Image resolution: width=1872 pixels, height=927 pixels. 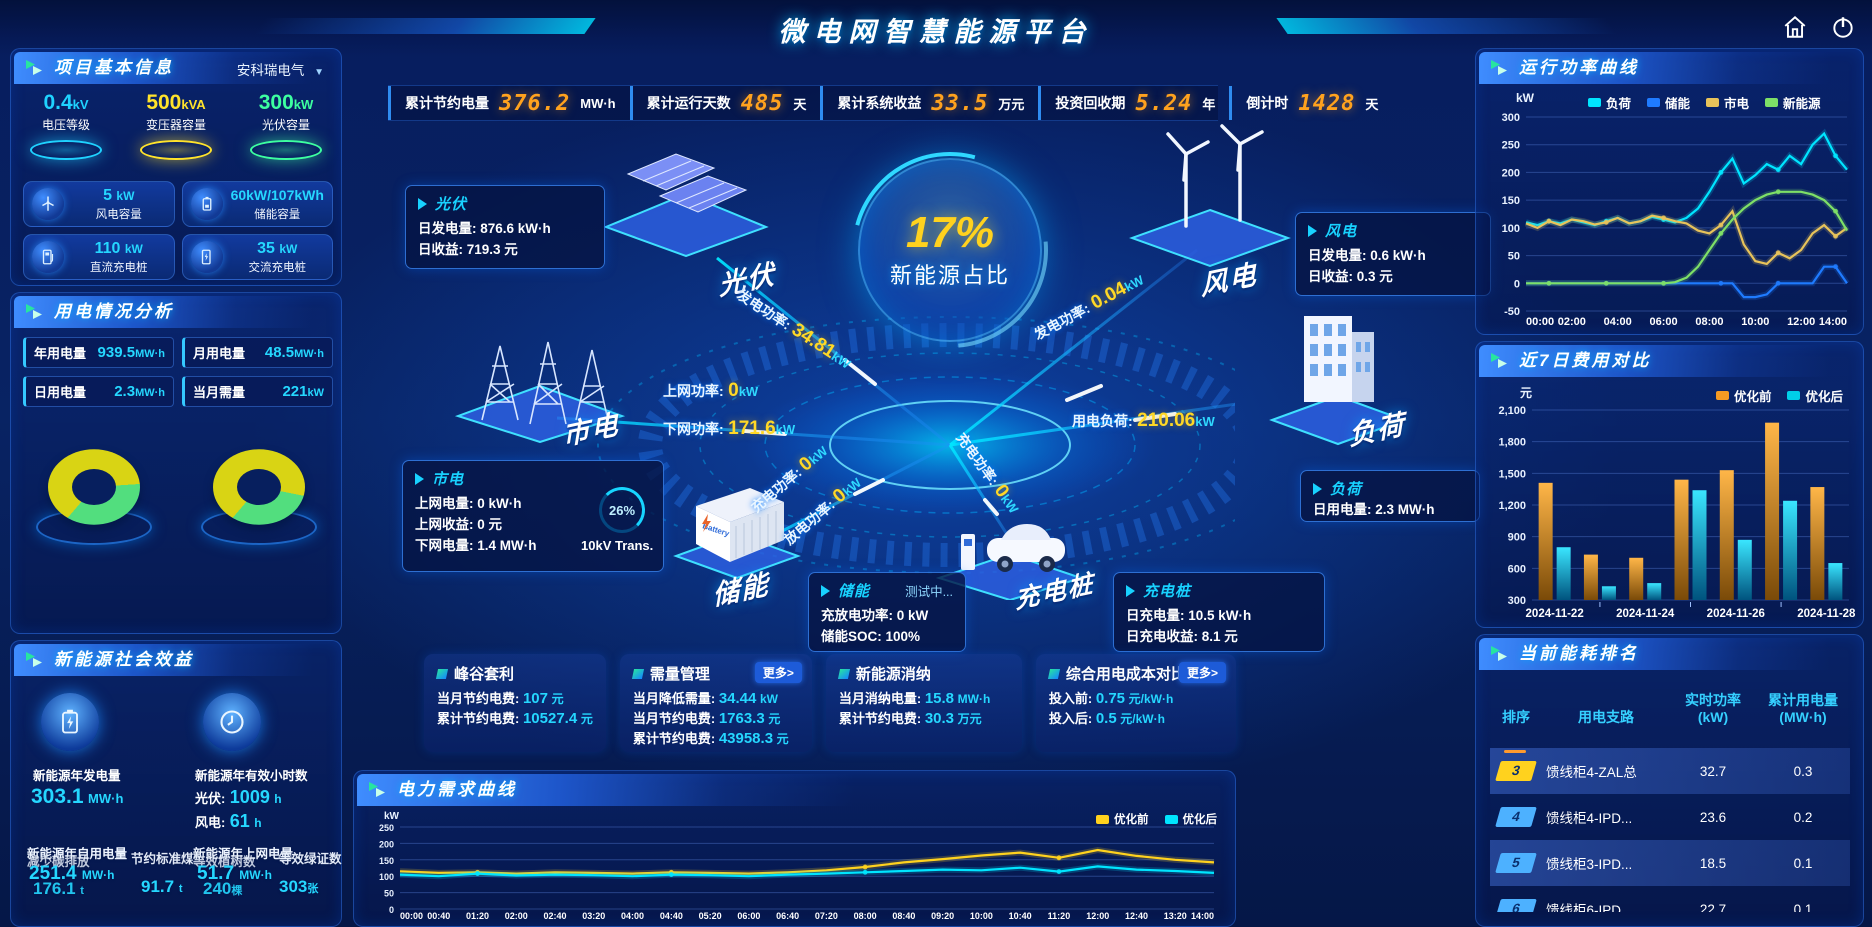 I want to click on hours-disc, so click(x=232, y=722).